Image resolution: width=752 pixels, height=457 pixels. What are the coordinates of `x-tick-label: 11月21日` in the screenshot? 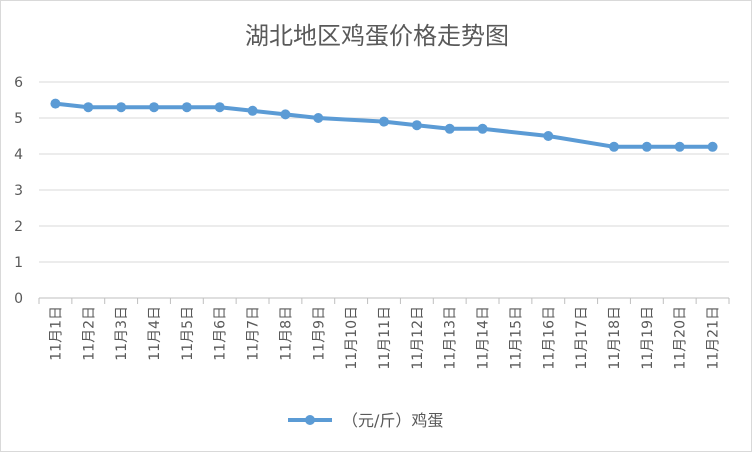 It's located at (714, 338).